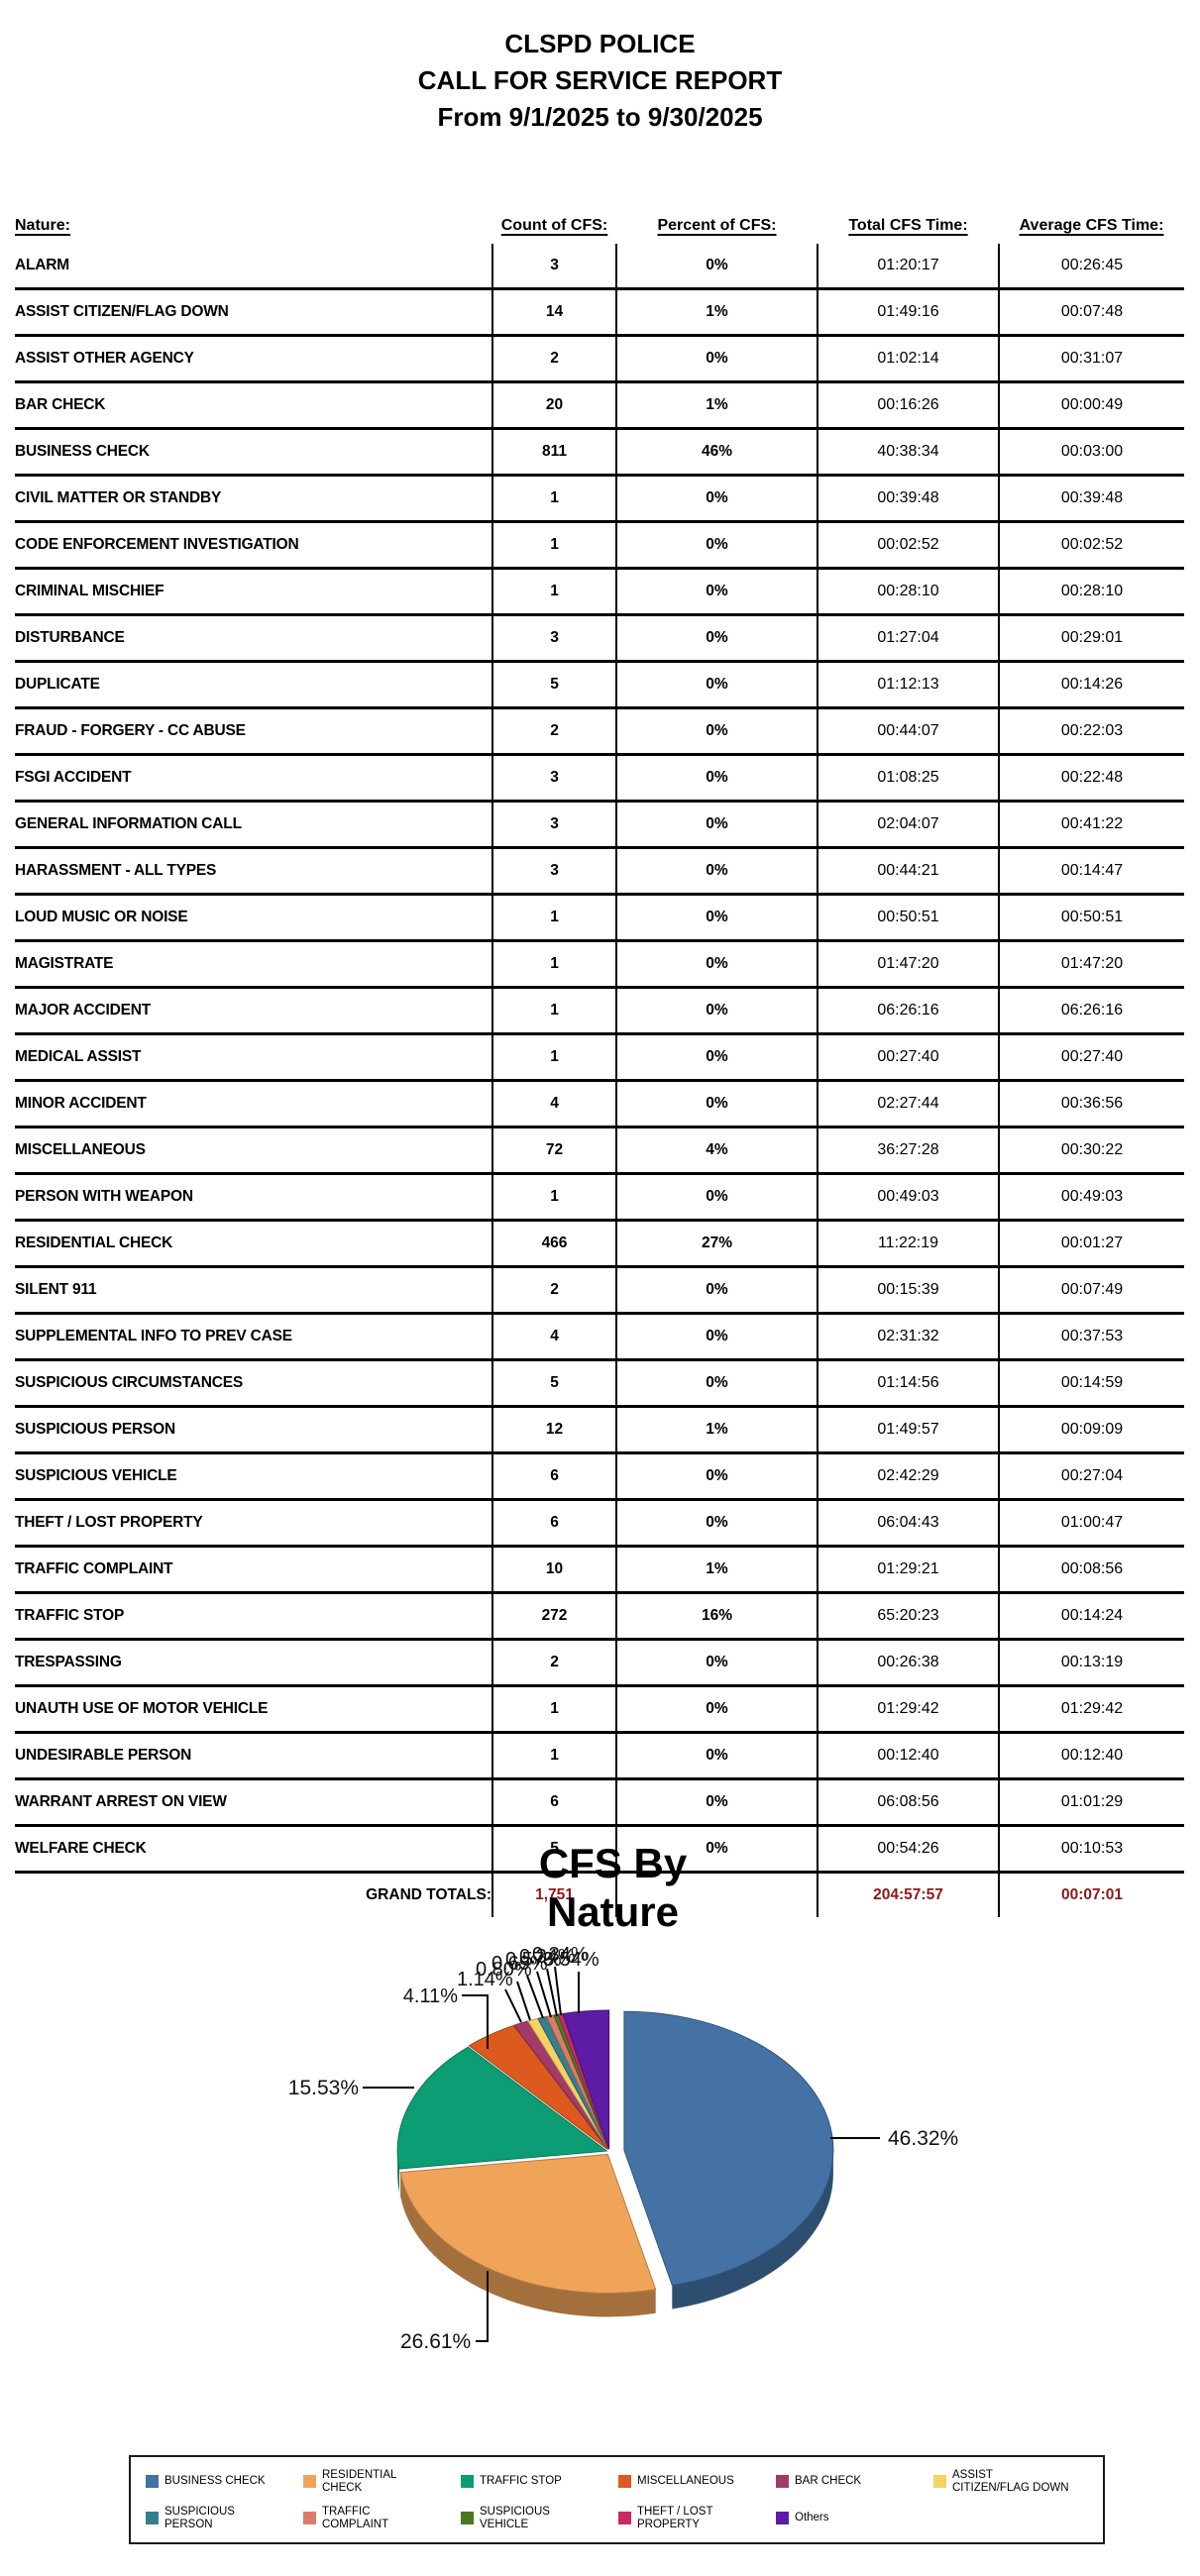  What do you see at coordinates (600, 117) in the screenshot?
I see `report-date-range: From 9/1/2025 to 9/30/2025` at bounding box center [600, 117].